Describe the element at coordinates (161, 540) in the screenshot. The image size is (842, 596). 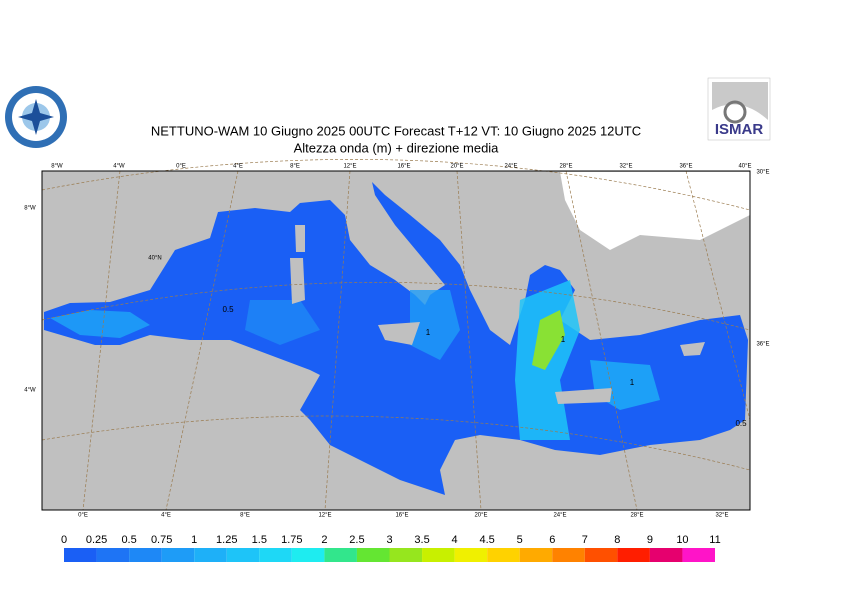
I see `legend-tick-label: 0.75` at that location.